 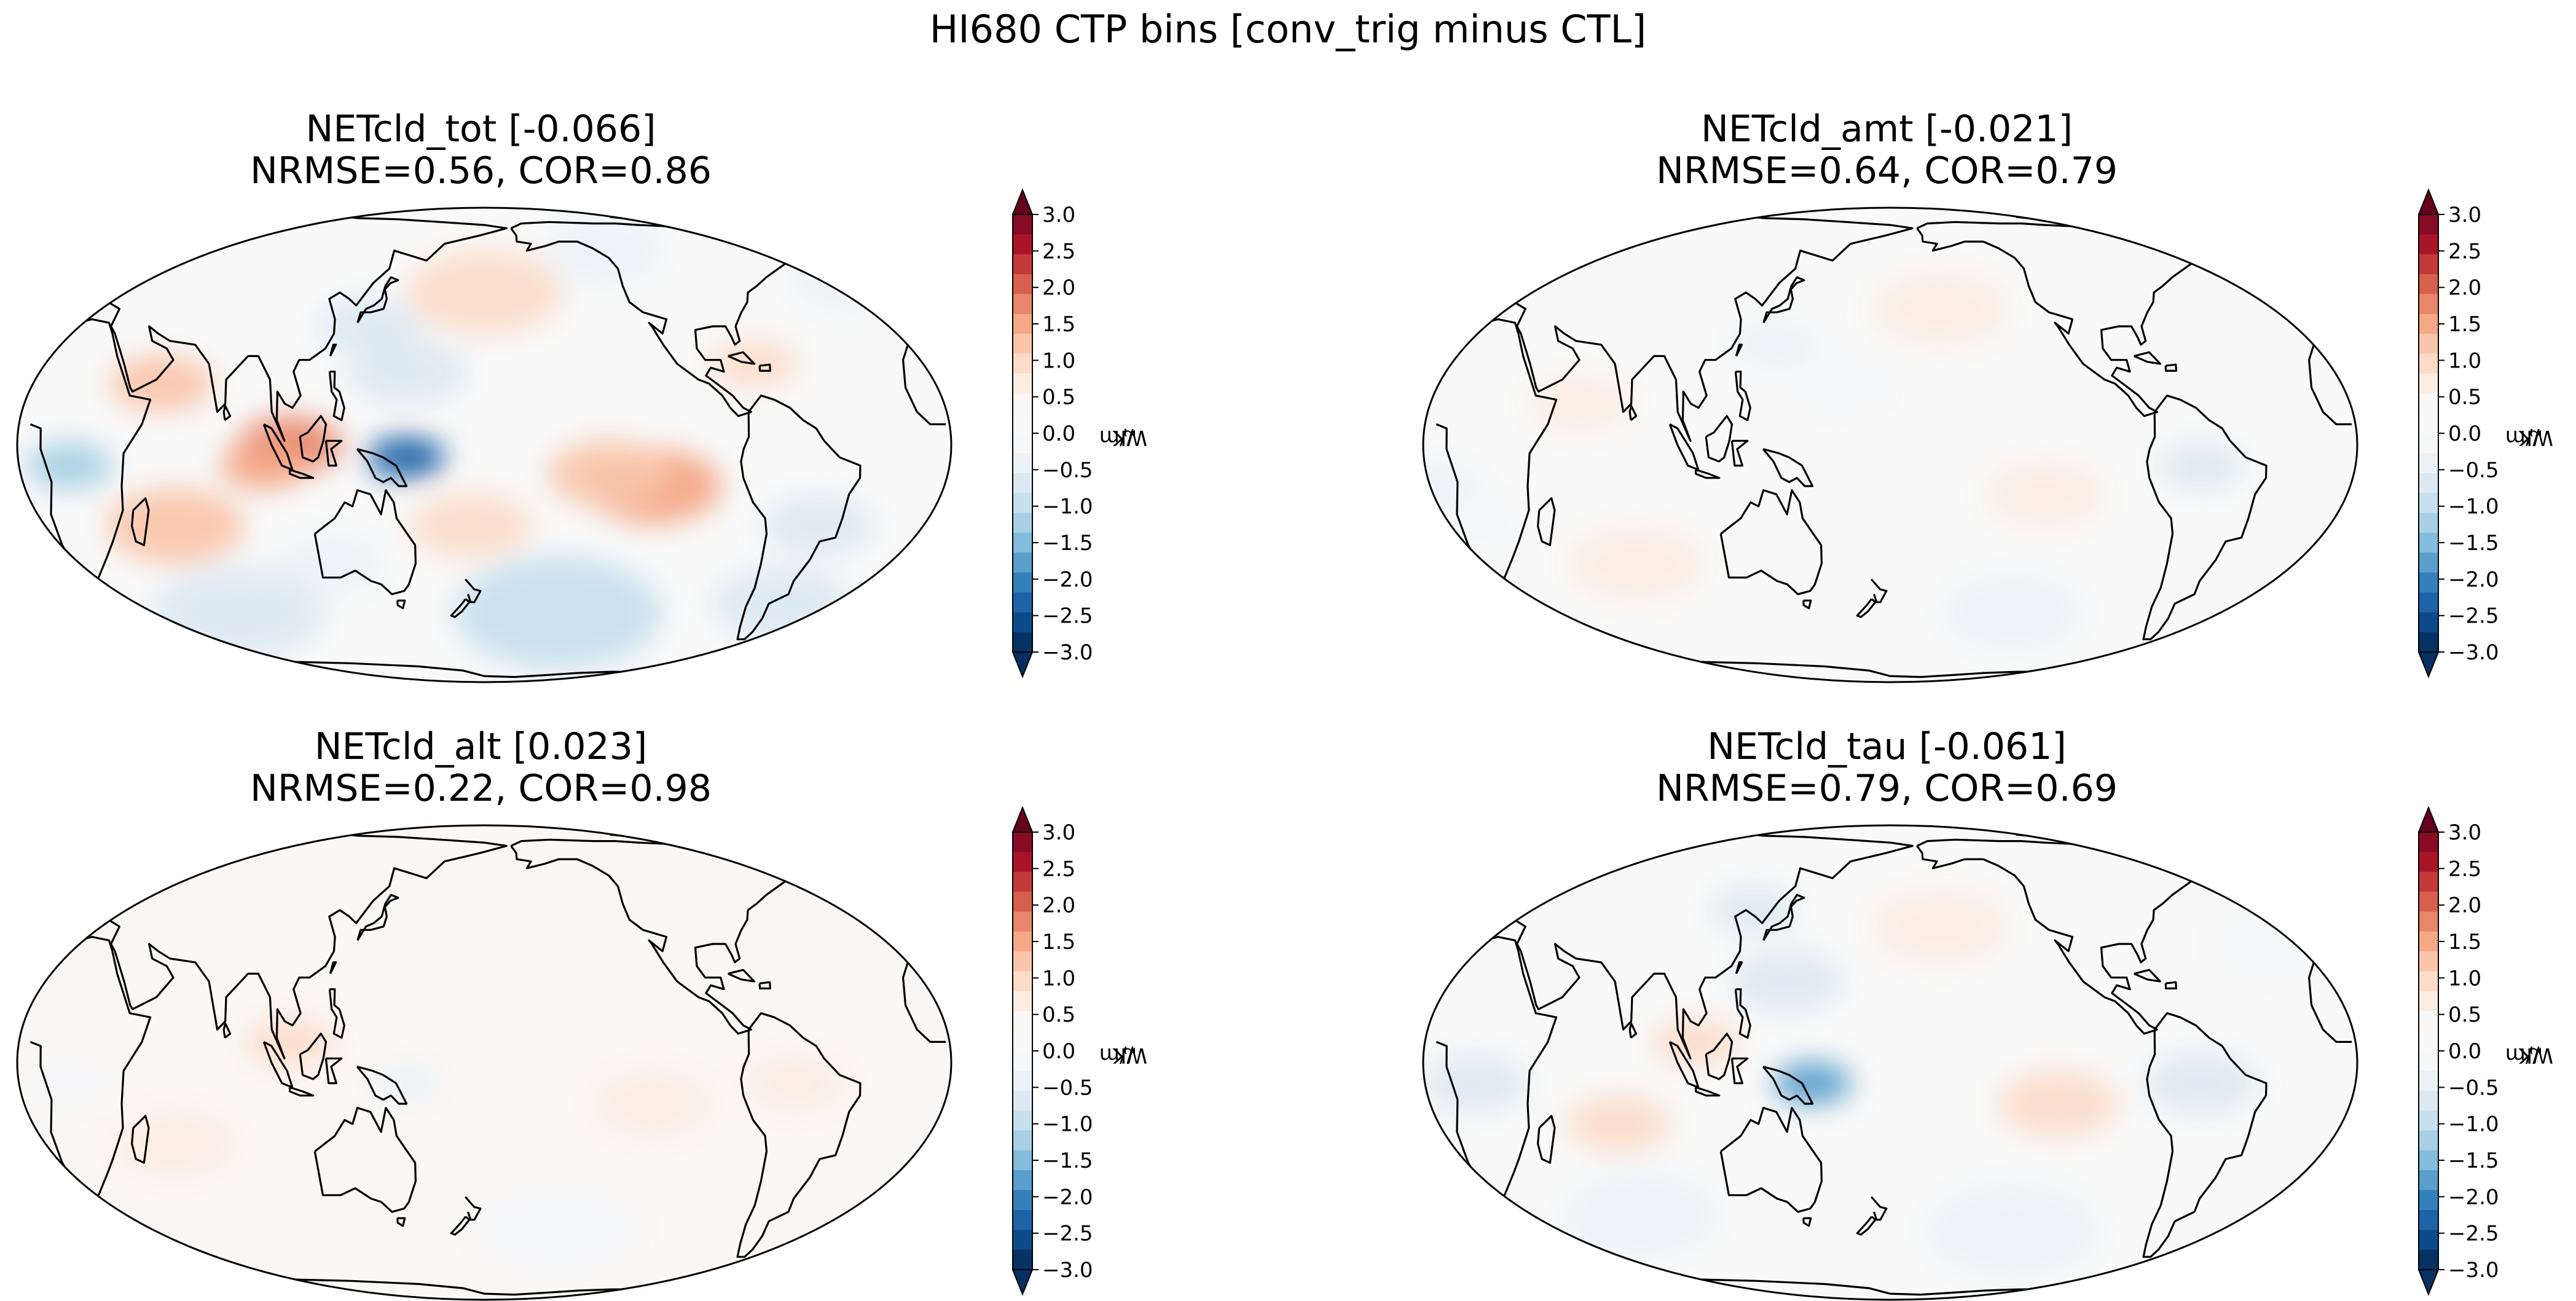 What do you see at coordinates (1886, 129) in the screenshot?
I see `panel-title-variable: NETcld_amt [-0.021]` at bounding box center [1886, 129].